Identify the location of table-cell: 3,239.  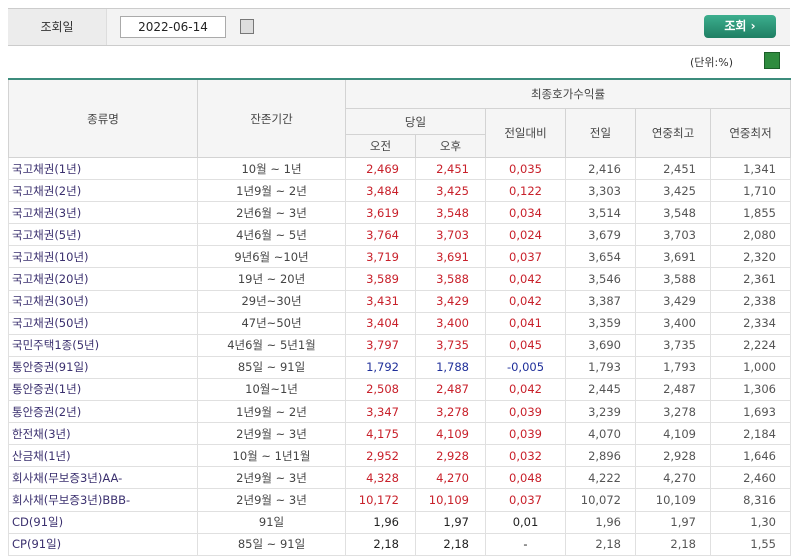
(600, 412).